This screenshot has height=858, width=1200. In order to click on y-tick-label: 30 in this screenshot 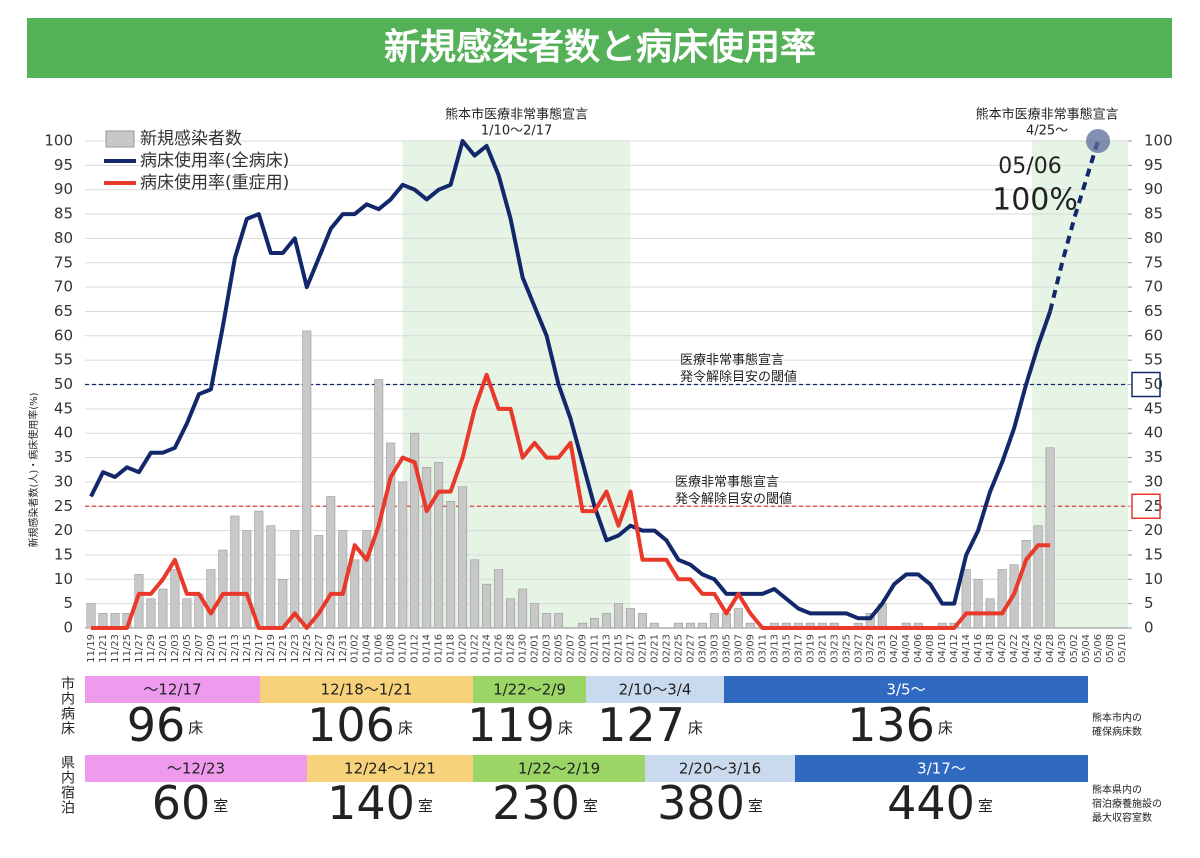, I will do `click(63, 481)`.